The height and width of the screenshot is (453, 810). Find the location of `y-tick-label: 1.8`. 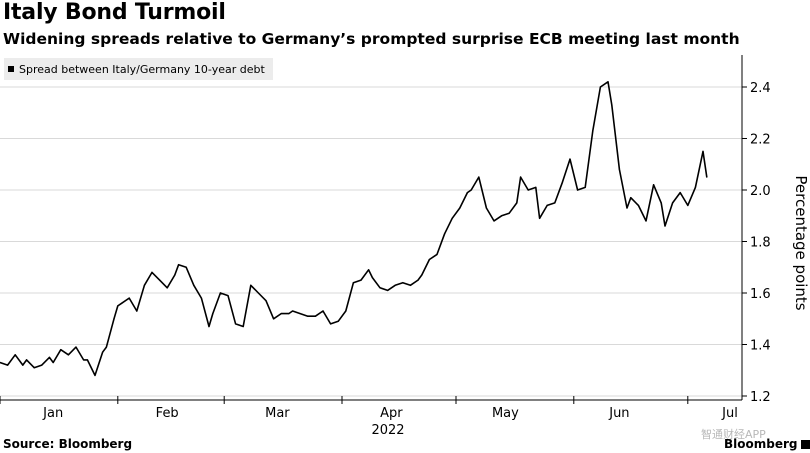

y-tick-label: 1.8 is located at coordinates (760, 243).